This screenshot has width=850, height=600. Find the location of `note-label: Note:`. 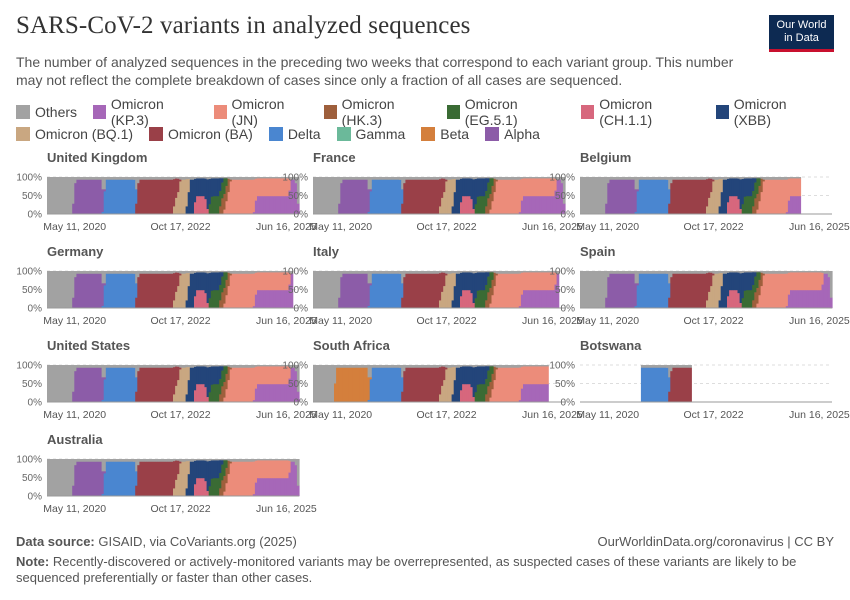

note-label: Note: is located at coordinates (33, 561).